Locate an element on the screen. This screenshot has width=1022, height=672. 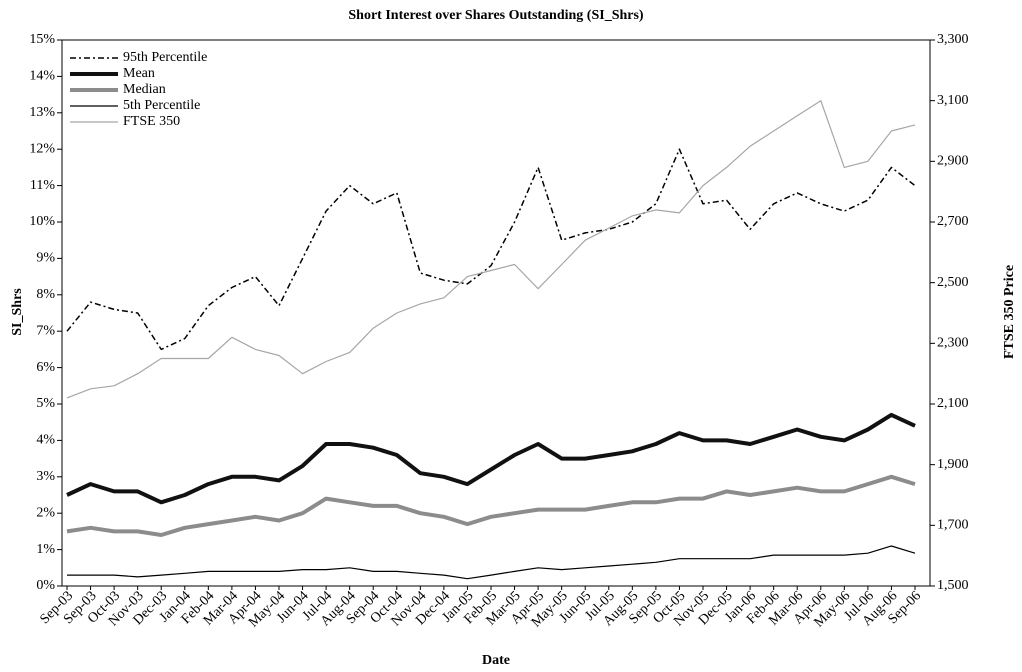
y2-tick-label: 2,900 is located at coordinates (953, 161).